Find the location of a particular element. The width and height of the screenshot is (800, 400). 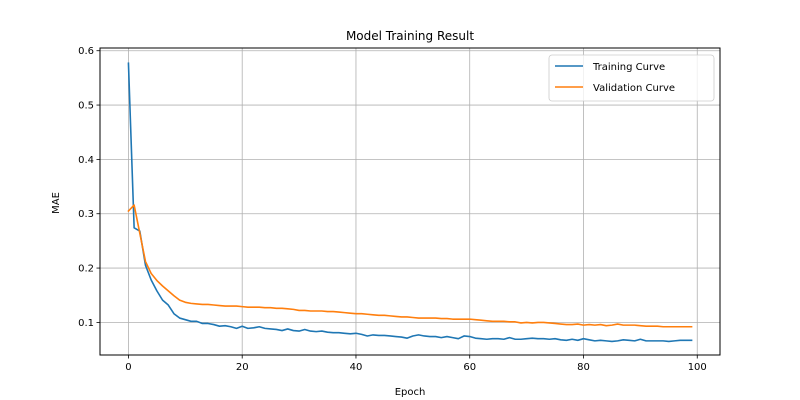

y-tick-label: 0.1 is located at coordinates (86, 323).